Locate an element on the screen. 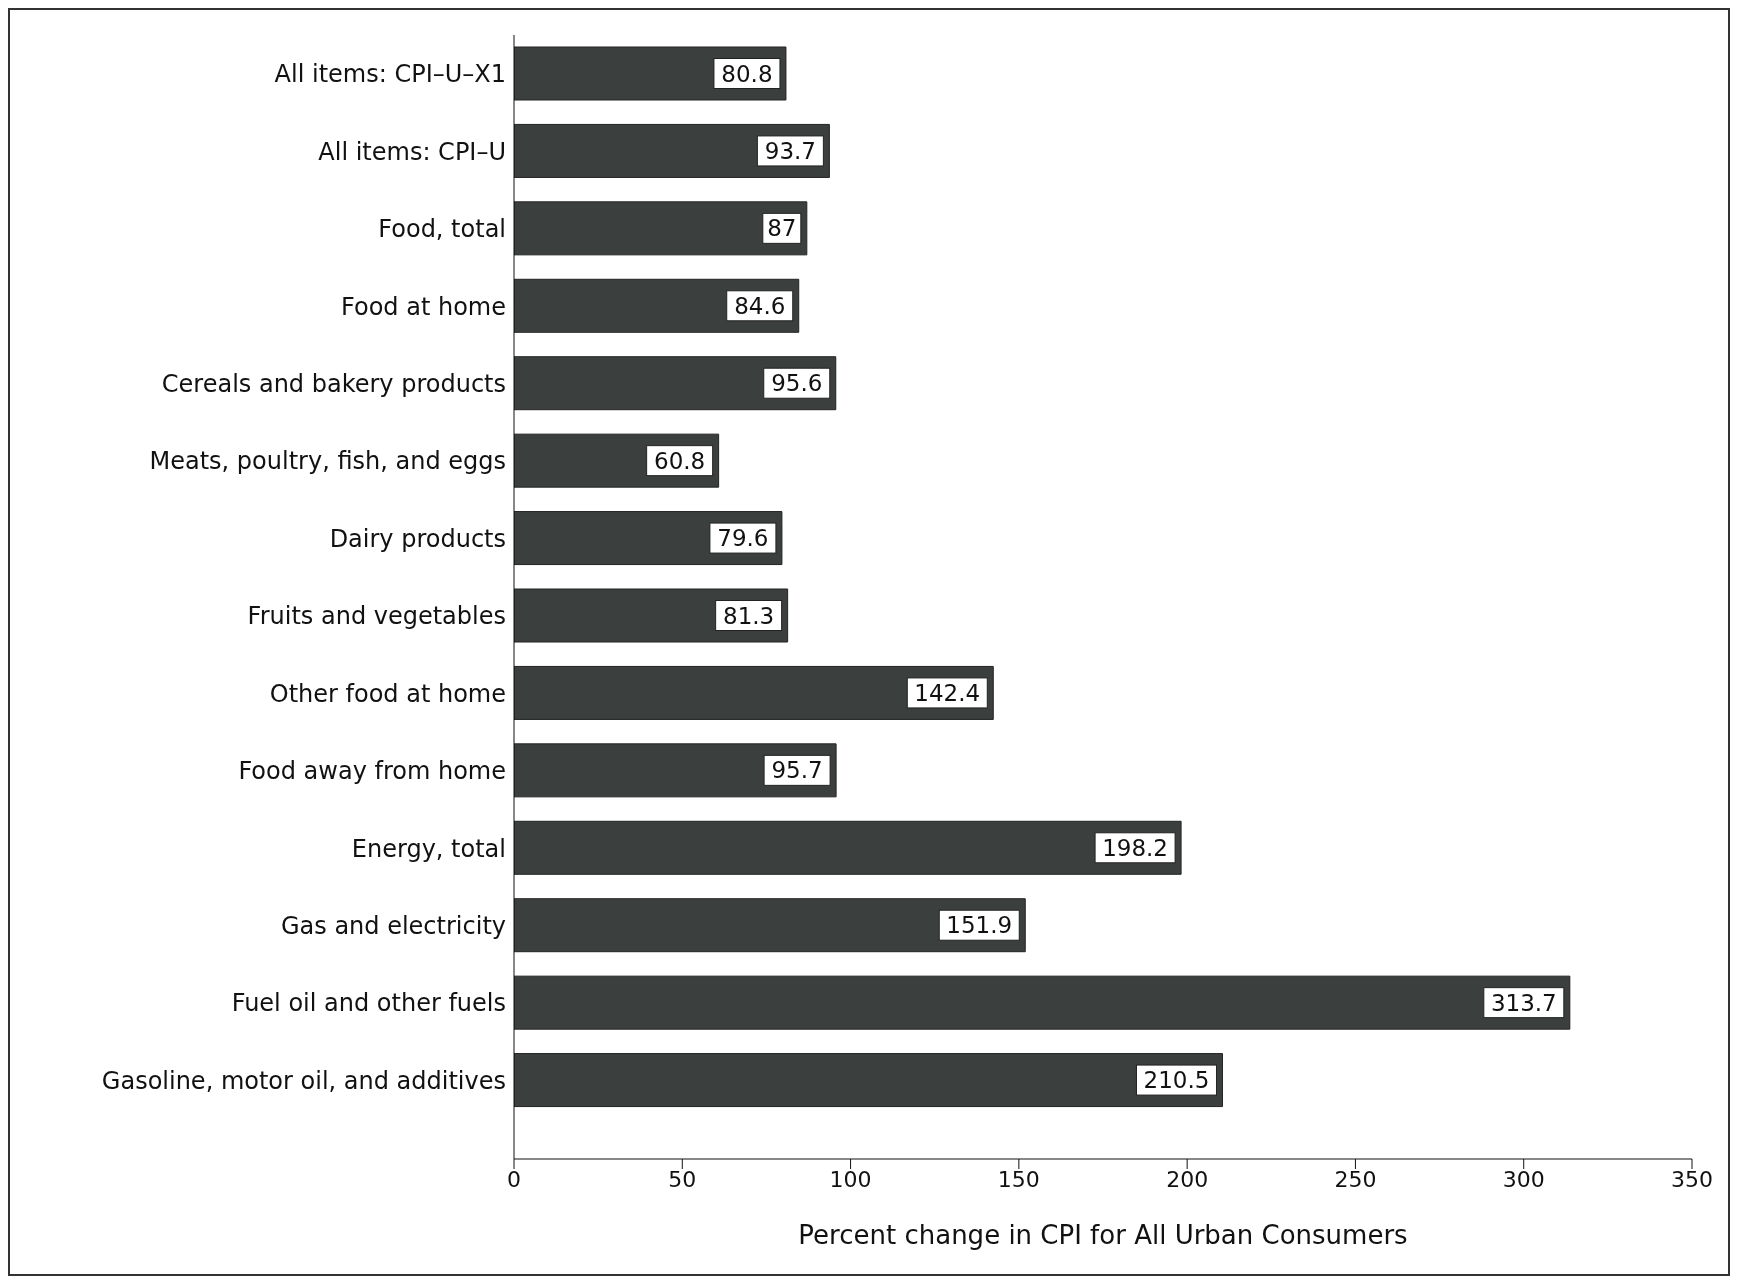 The height and width of the screenshot is (1288, 1742). x-axis-title: Percent change in CPI for All Urban Consumers is located at coordinates (1103, 1235).